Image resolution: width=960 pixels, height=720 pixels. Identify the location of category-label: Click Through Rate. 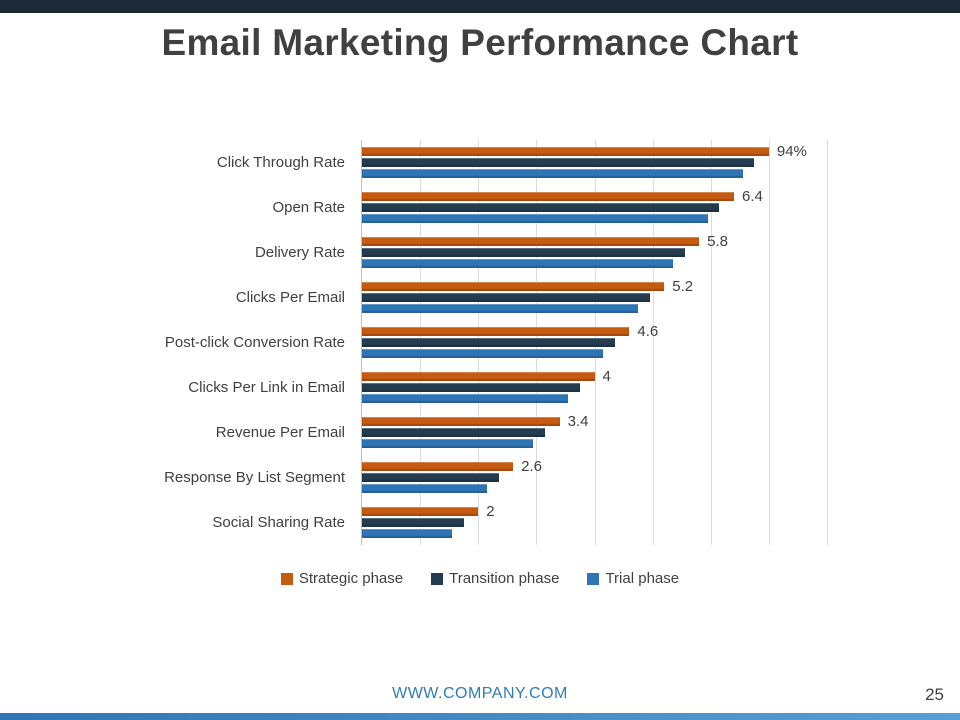
(280, 162).